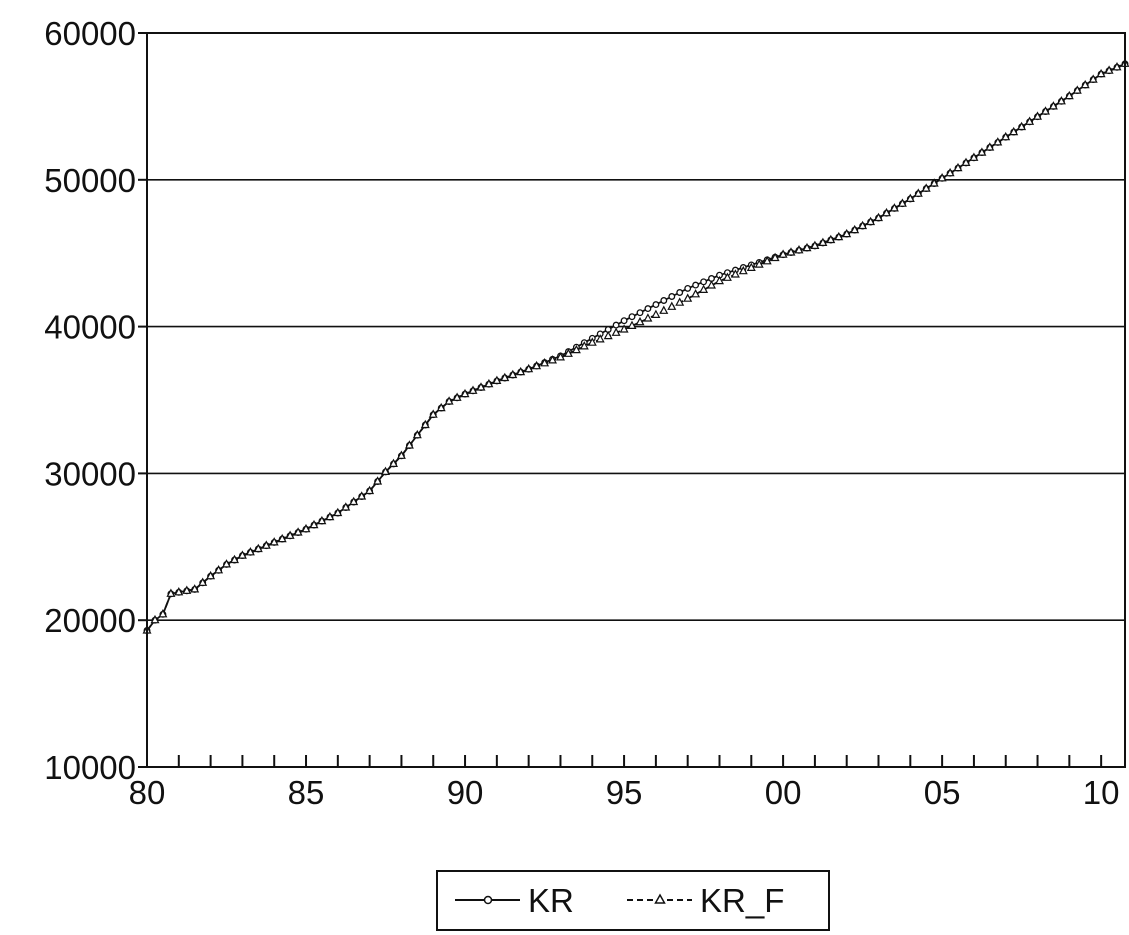 Image resolution: width=1129 pixels, height=935 pixels. Describe the element at coordinates (942, 792) in the screenshot. I see `x-tick-label: 05` at that location.